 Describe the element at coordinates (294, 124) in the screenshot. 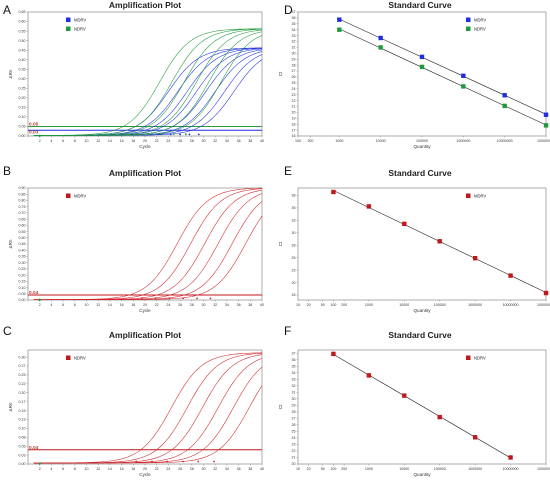

I see `y-tick-label: 18` at that location.